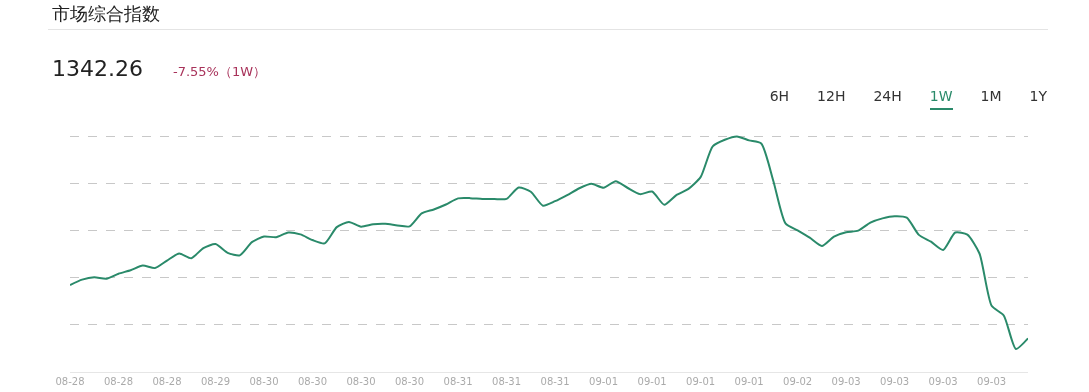  I want to click on text: 24H, so click(887, 97).